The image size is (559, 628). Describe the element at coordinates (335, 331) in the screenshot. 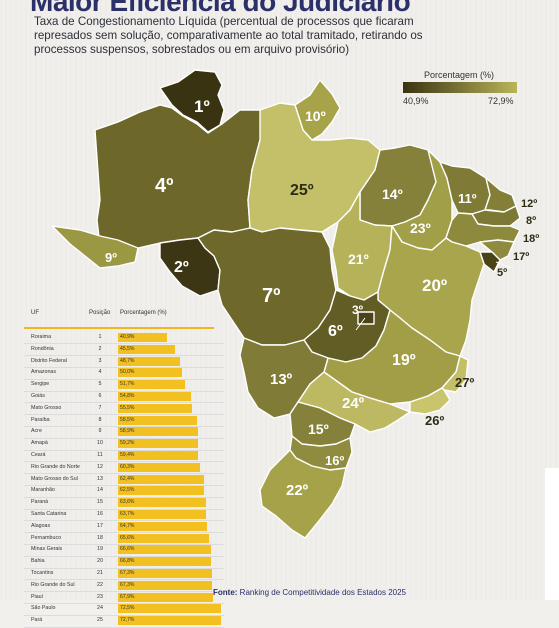

I see `label-go: 6º` at that location.